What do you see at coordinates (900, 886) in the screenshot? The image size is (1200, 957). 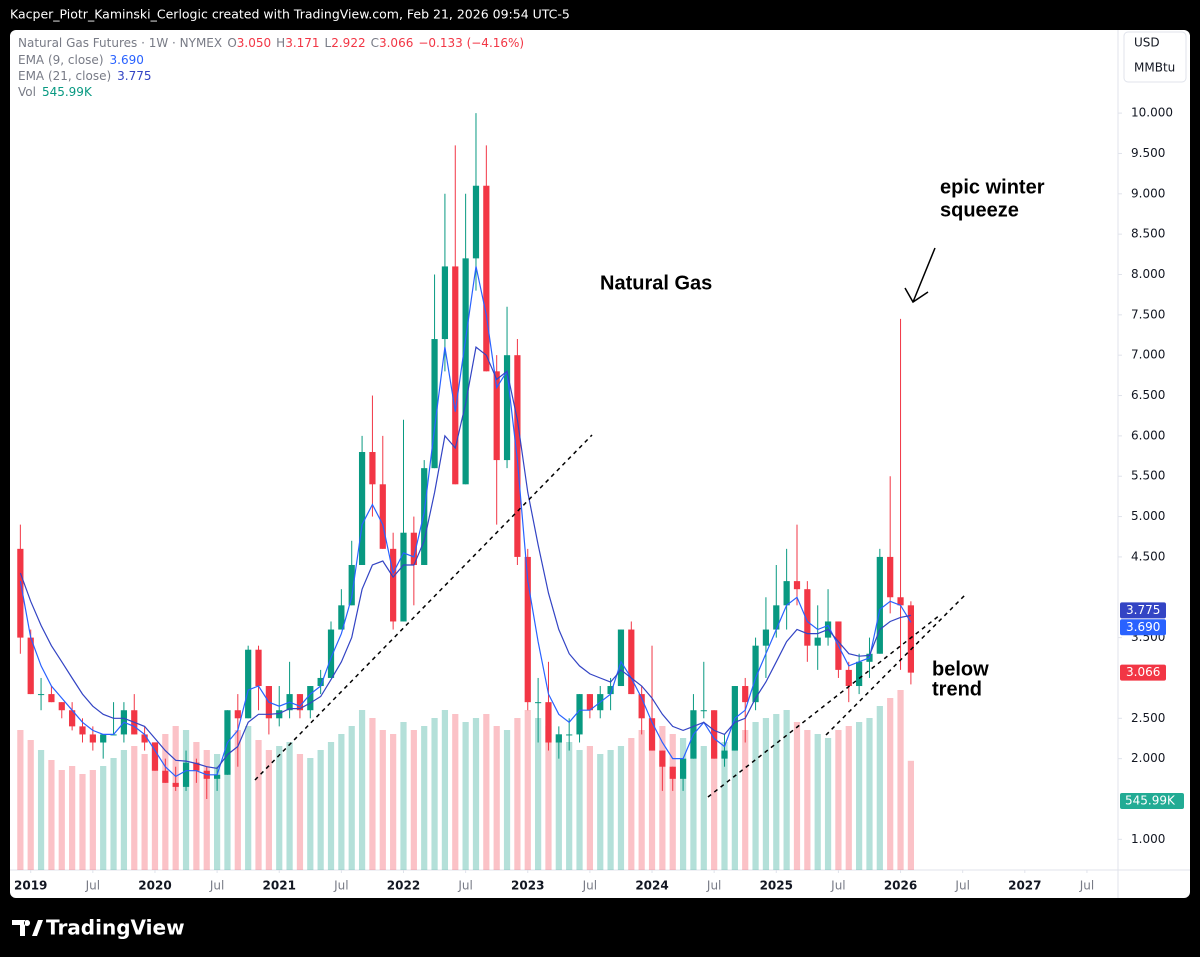 I see `x-tick-label: 2026` at bounding box center [900, 886].